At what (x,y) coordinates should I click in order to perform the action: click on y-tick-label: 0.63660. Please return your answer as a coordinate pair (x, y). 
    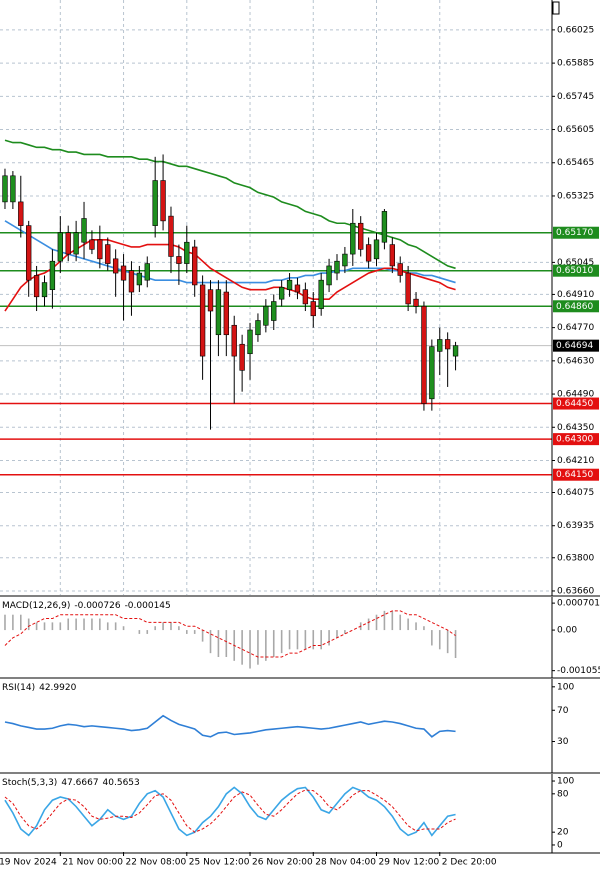
    Looking at the image, I should click on (575, 591).